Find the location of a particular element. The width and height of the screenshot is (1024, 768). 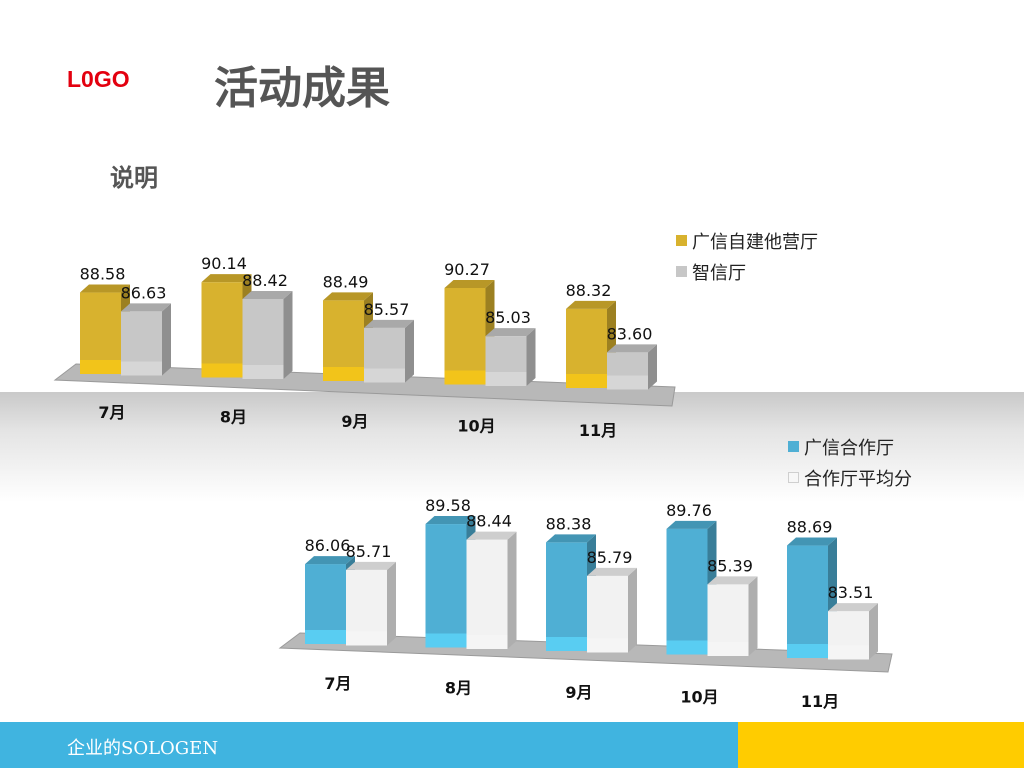

category-label: 7月 is located at coordinates (111, 412).